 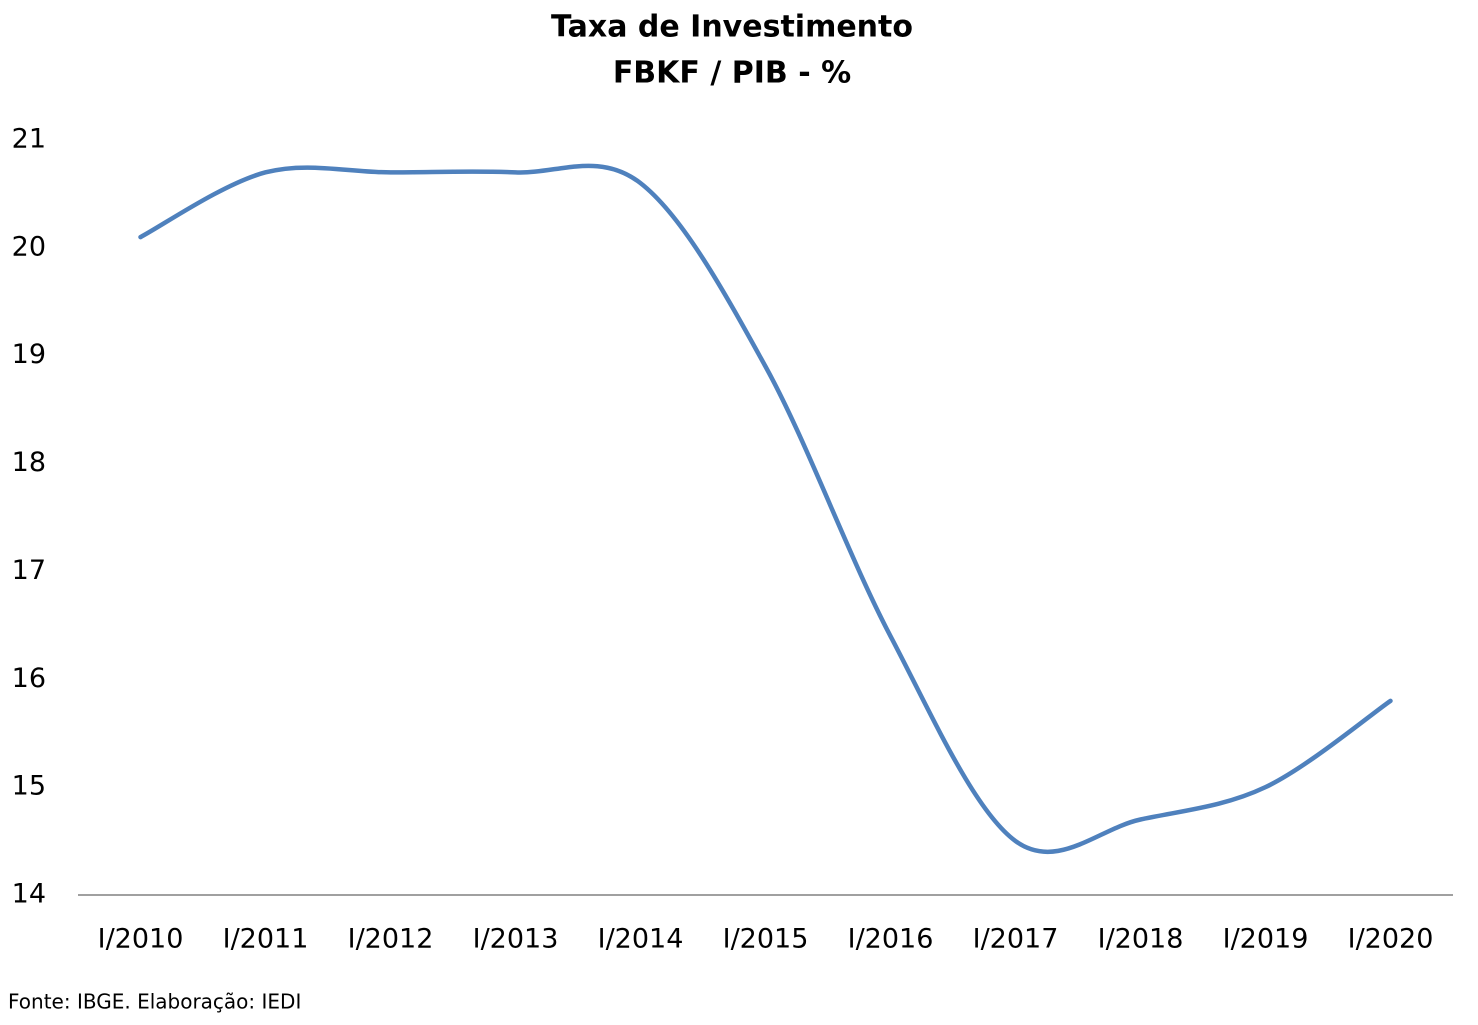 What do you see at coordinates (141, 939) in the screenshot?
I see `x-tick-label: I/2010` at bounding box center [141, 939].